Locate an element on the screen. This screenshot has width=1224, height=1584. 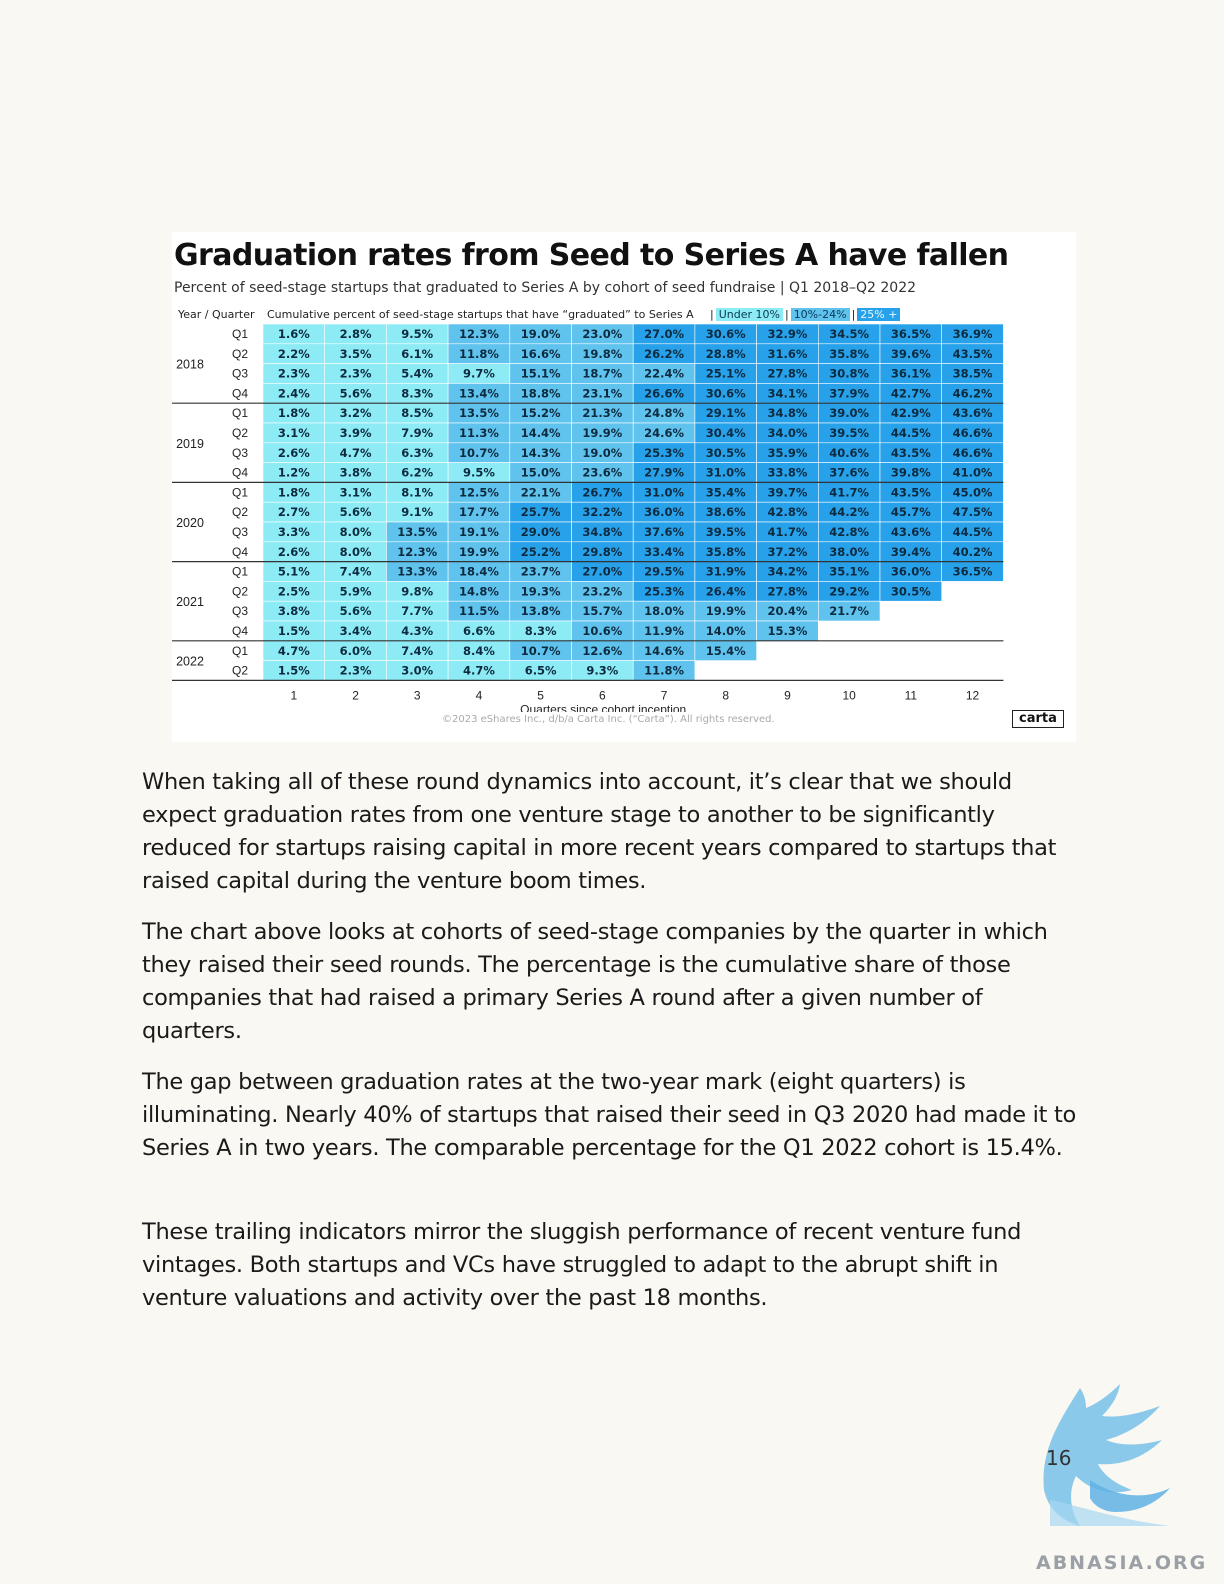
heatmap-cell-label: 39.5% is located at coordinates (849, 433).